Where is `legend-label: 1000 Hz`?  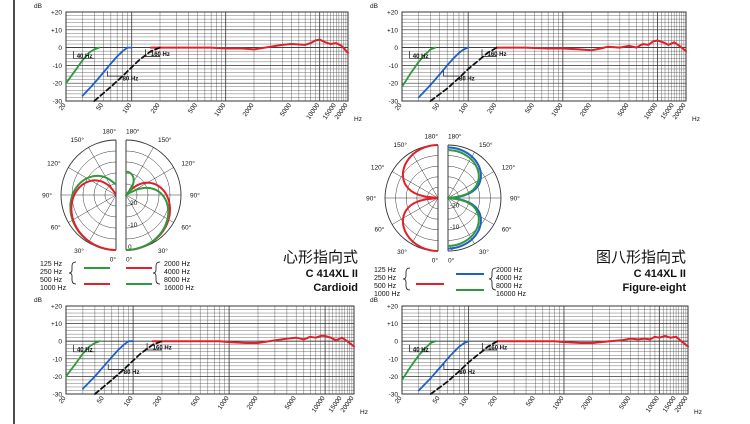 legend-label: 1000 Hz is located at coordinates (387, 294).